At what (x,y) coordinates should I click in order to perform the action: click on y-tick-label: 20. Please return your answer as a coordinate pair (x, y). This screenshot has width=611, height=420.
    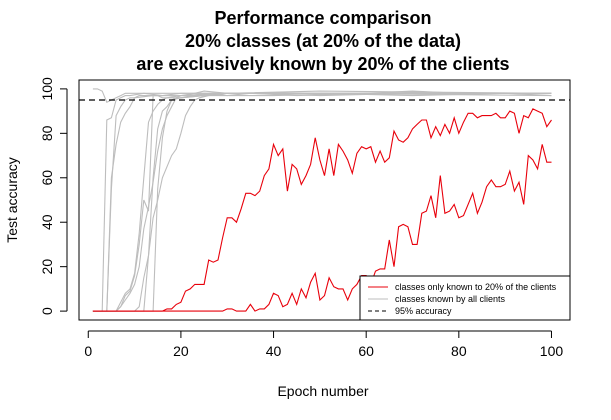
    Looking at the image, I should click on (47, 267).